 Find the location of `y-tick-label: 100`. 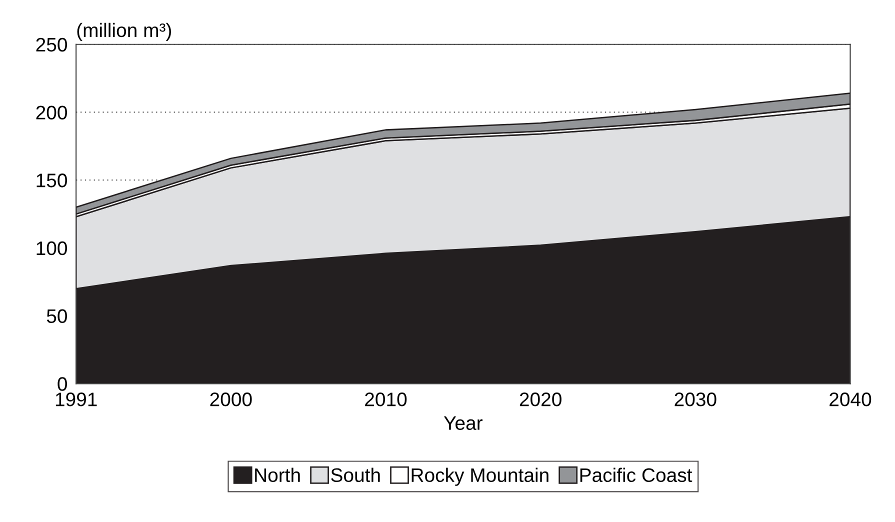

y-tick-label: 100 is located at coordinates (51, 248).